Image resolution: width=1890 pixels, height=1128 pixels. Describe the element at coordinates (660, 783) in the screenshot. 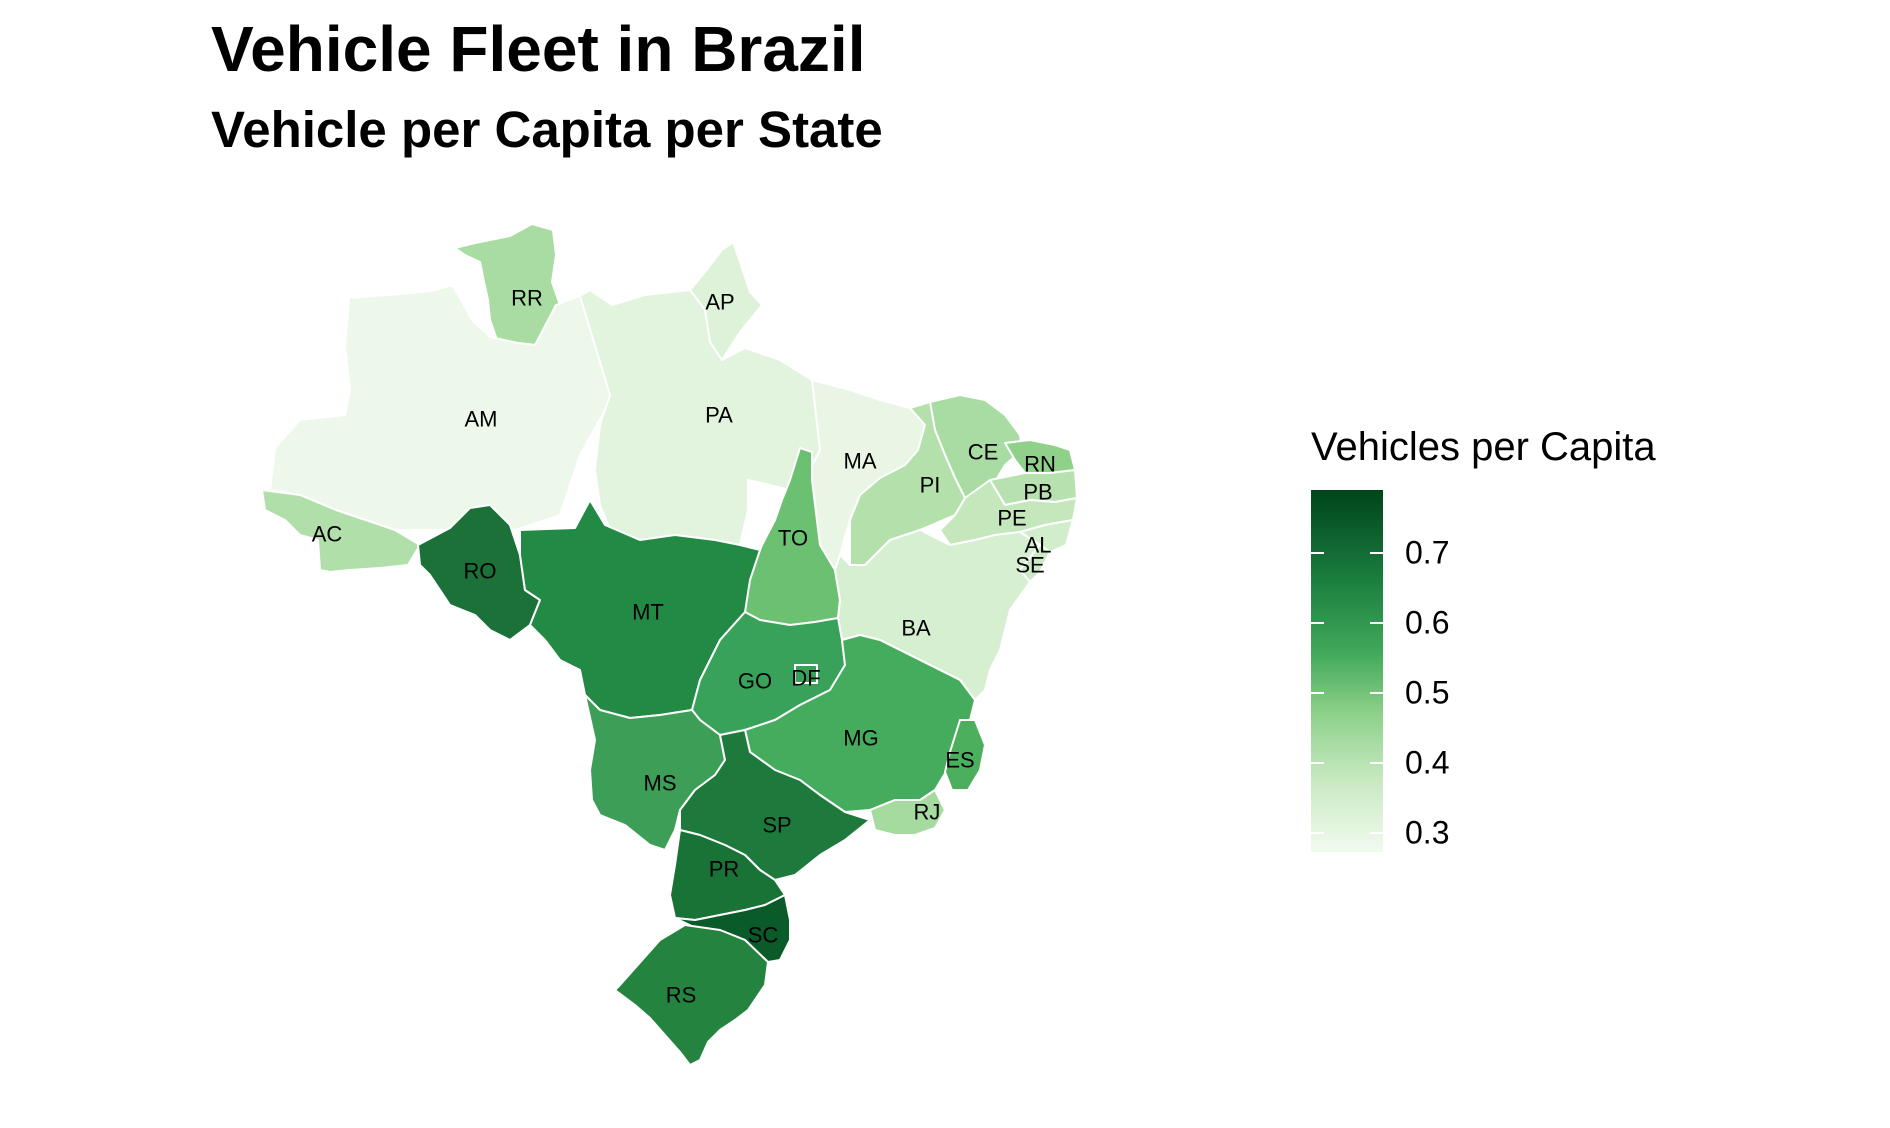

I see `state-label-ms: MS` at that location.